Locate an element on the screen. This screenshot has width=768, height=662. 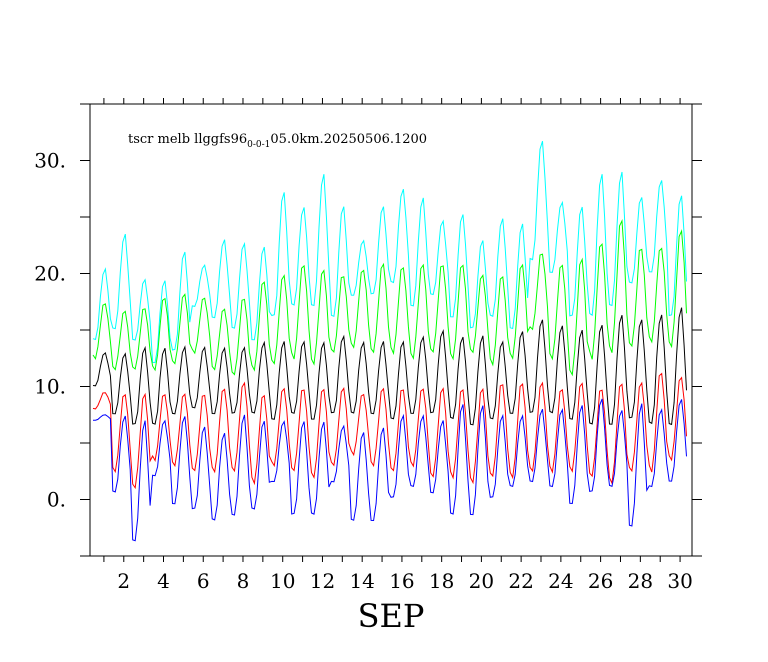
y-tick-label: 0. is located at coordinates (56, 500).